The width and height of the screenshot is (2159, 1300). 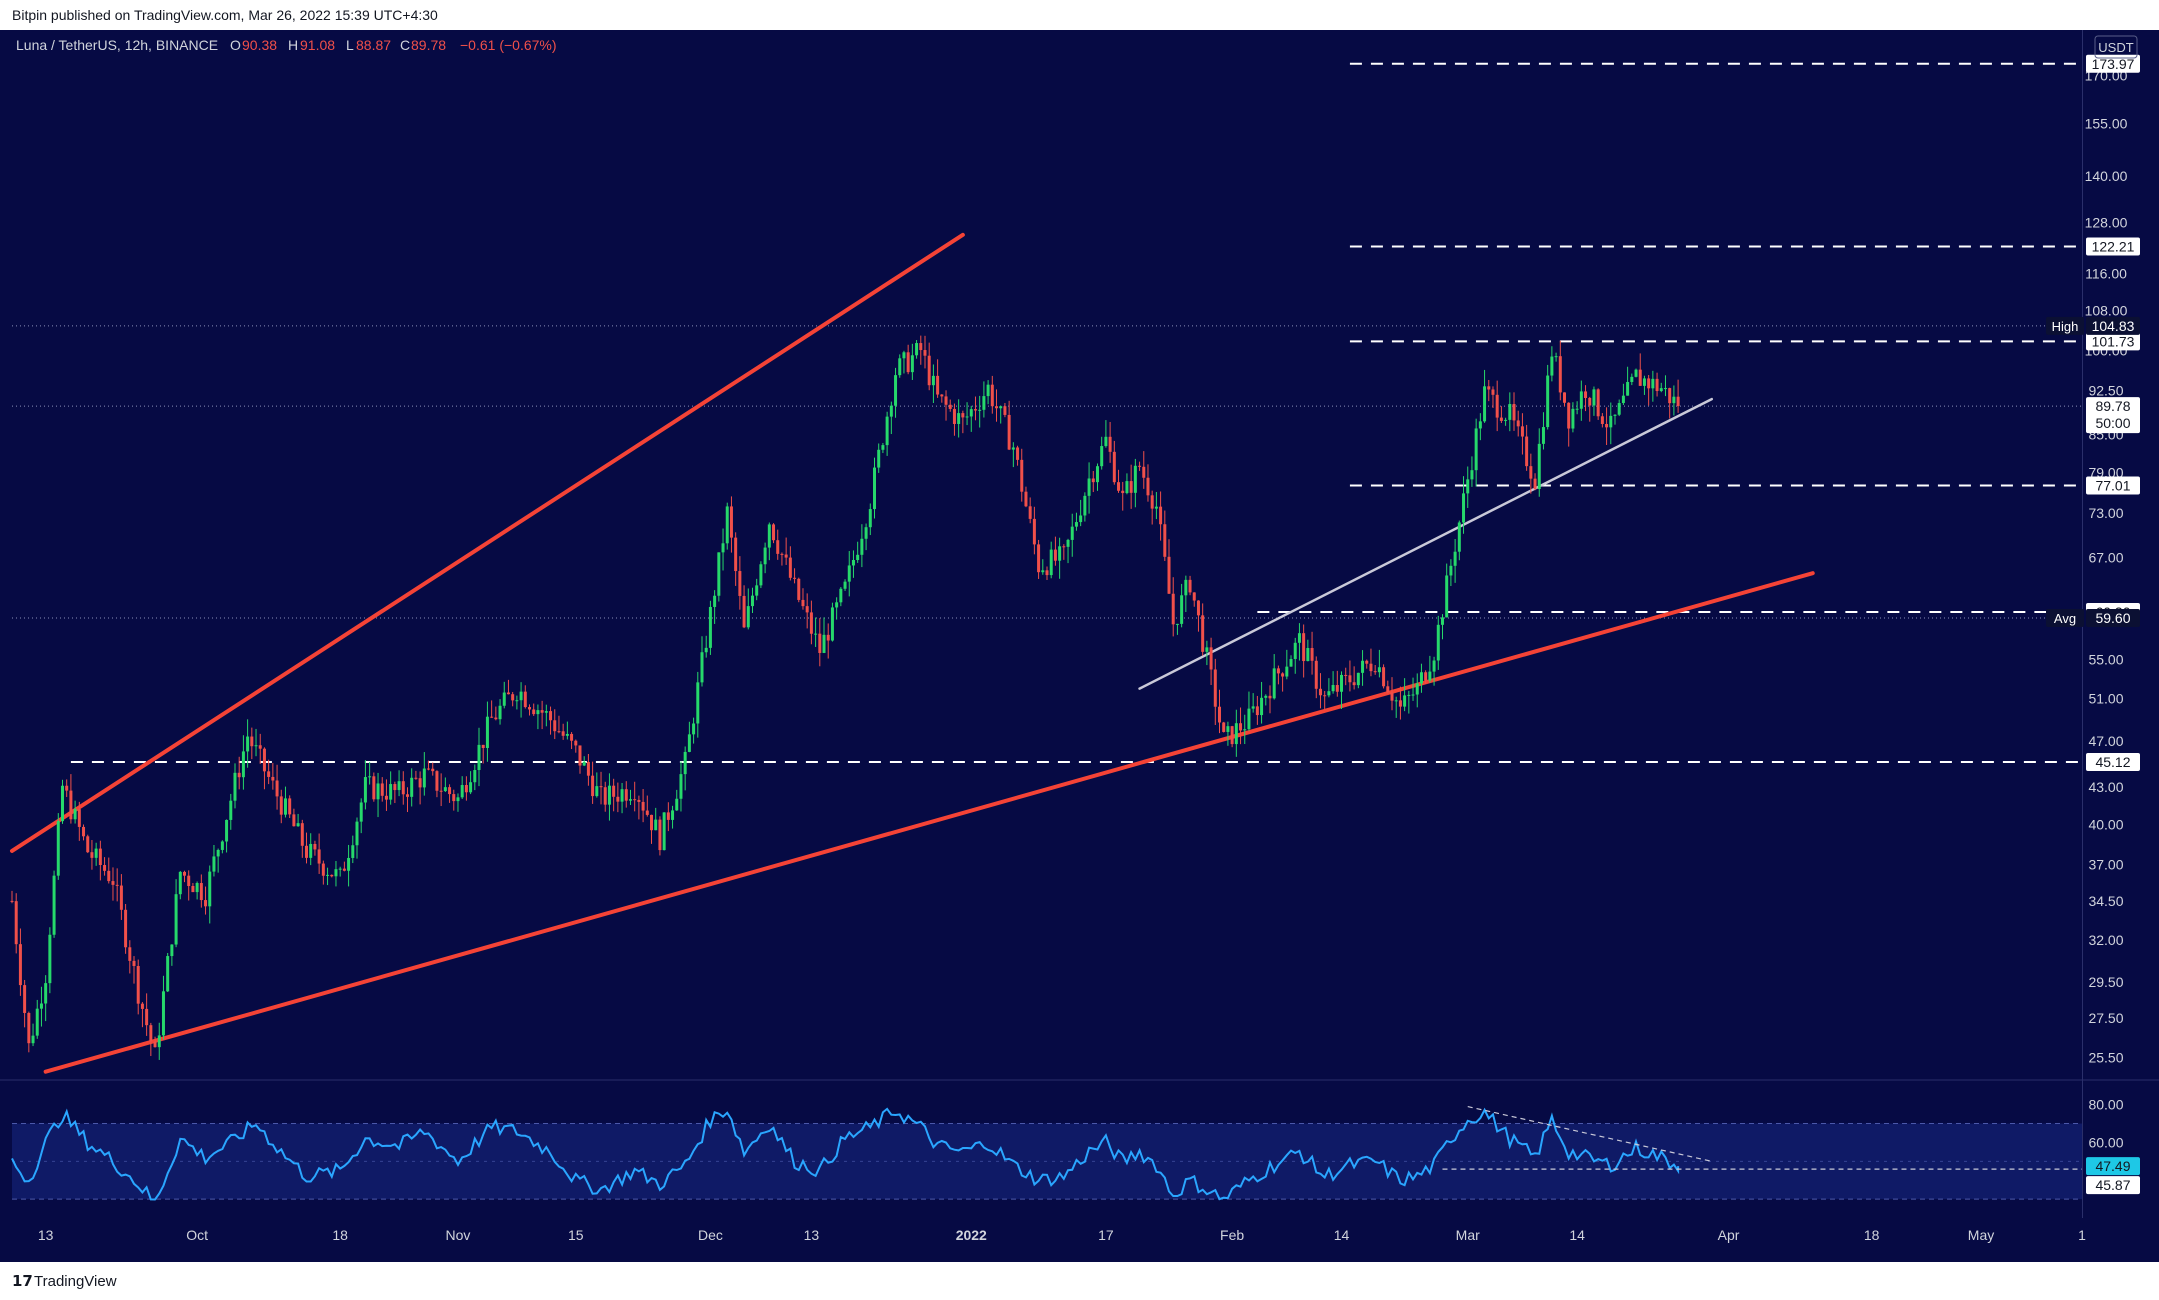 I want to click on price-tick-label: 140.00, so click(x=2106, y=176).